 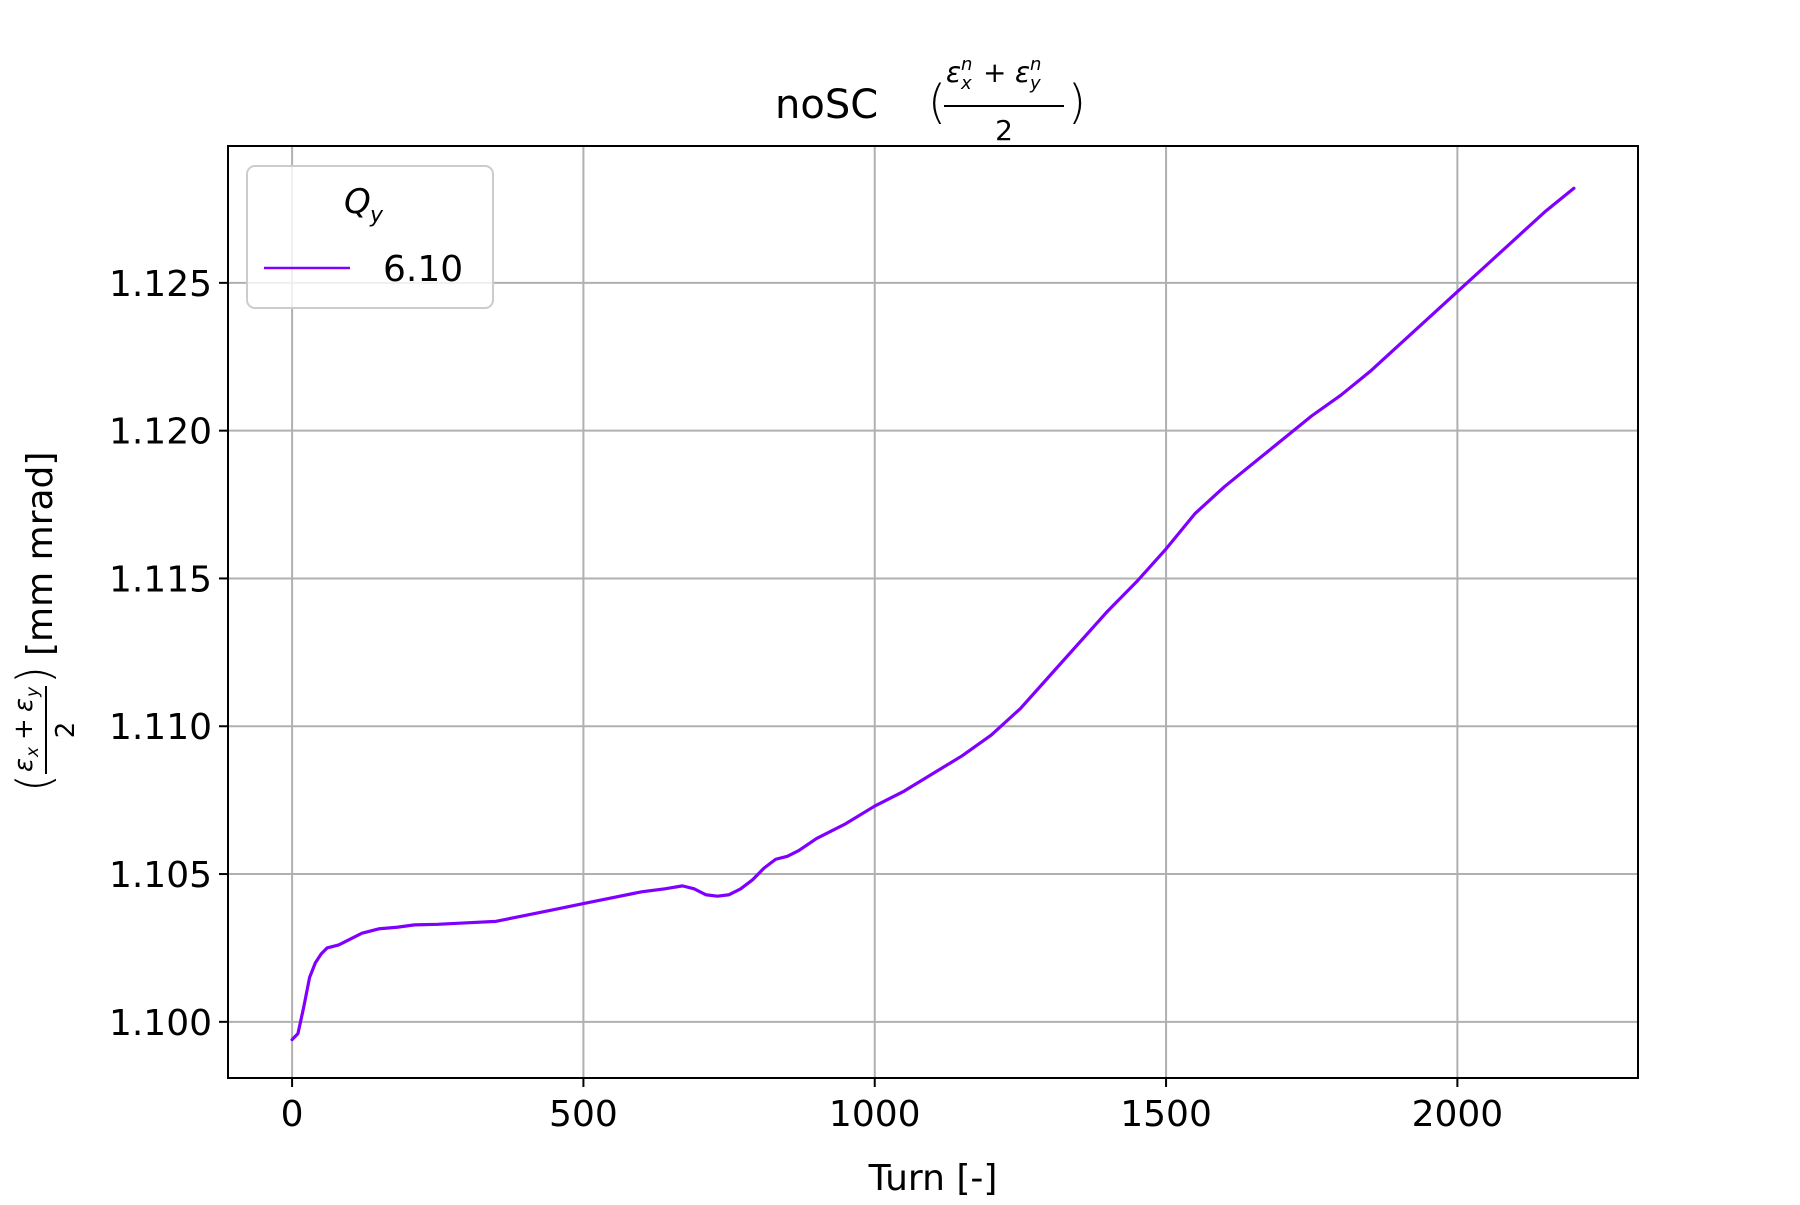 What do you see at coordinates (160, 727) in the screenshot?
I see `y-tick-label: 1.110` at bounding box center [160, 727].